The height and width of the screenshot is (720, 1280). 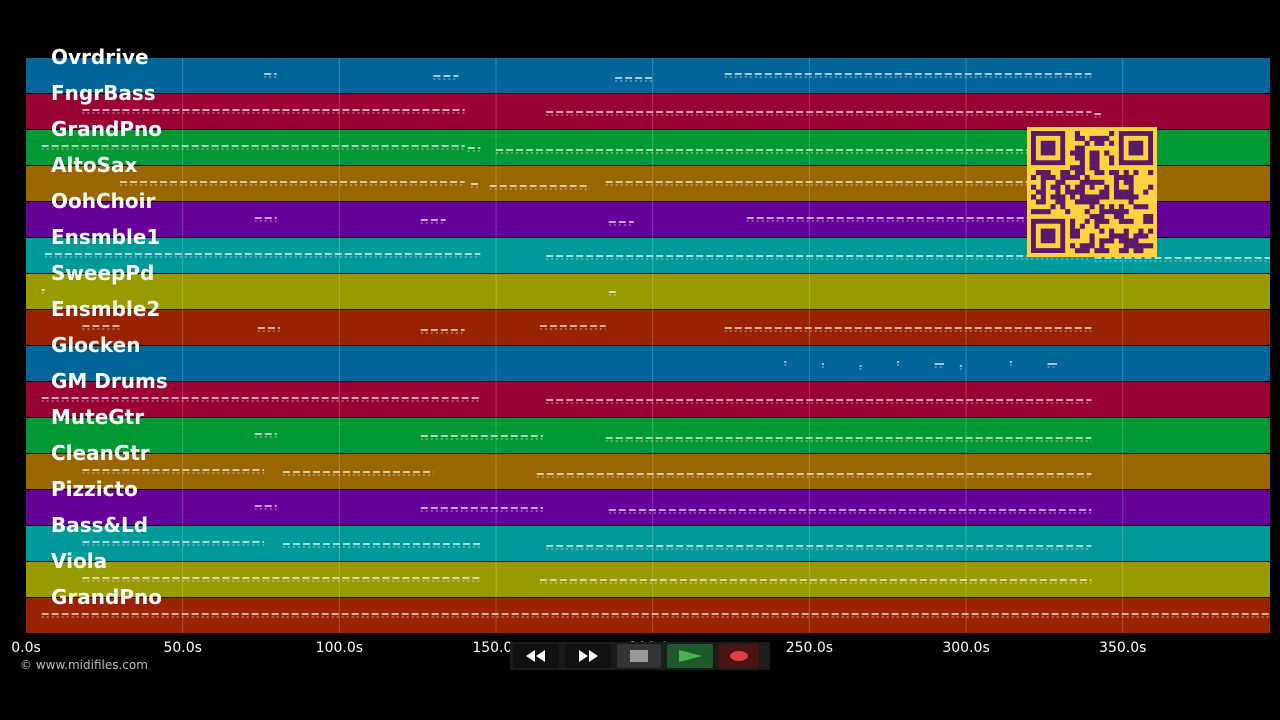 I want to click on qr-finder, so click(x=1048, y=236).